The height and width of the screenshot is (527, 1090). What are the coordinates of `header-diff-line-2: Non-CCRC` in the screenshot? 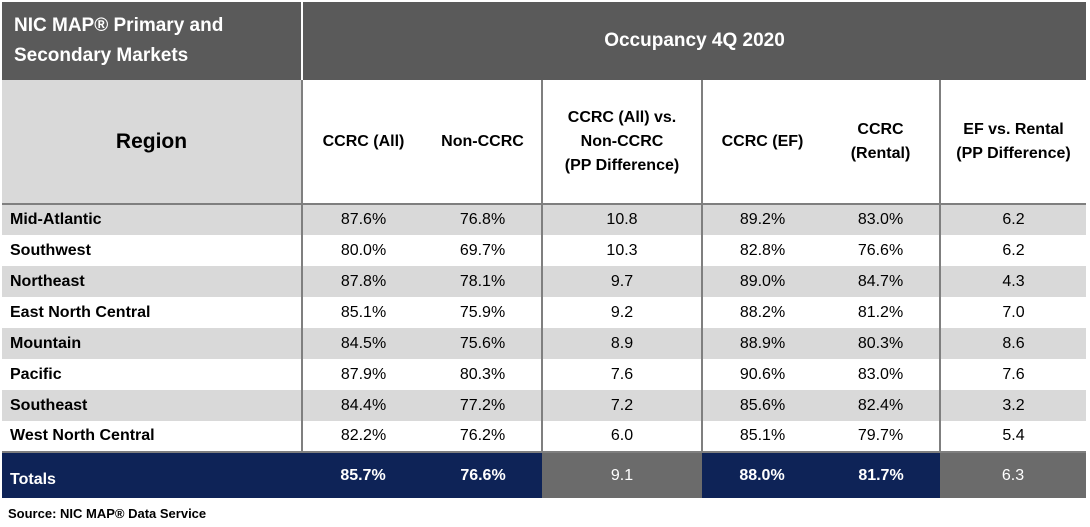 It's located at (622, 141).